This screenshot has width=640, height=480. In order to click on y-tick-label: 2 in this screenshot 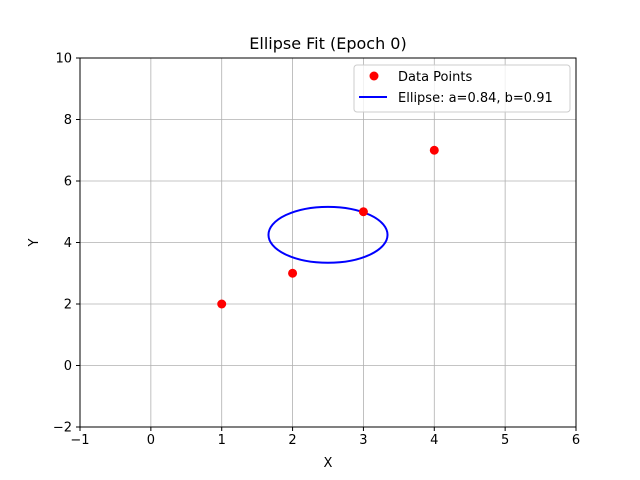, I will do `click(68, 305)`.